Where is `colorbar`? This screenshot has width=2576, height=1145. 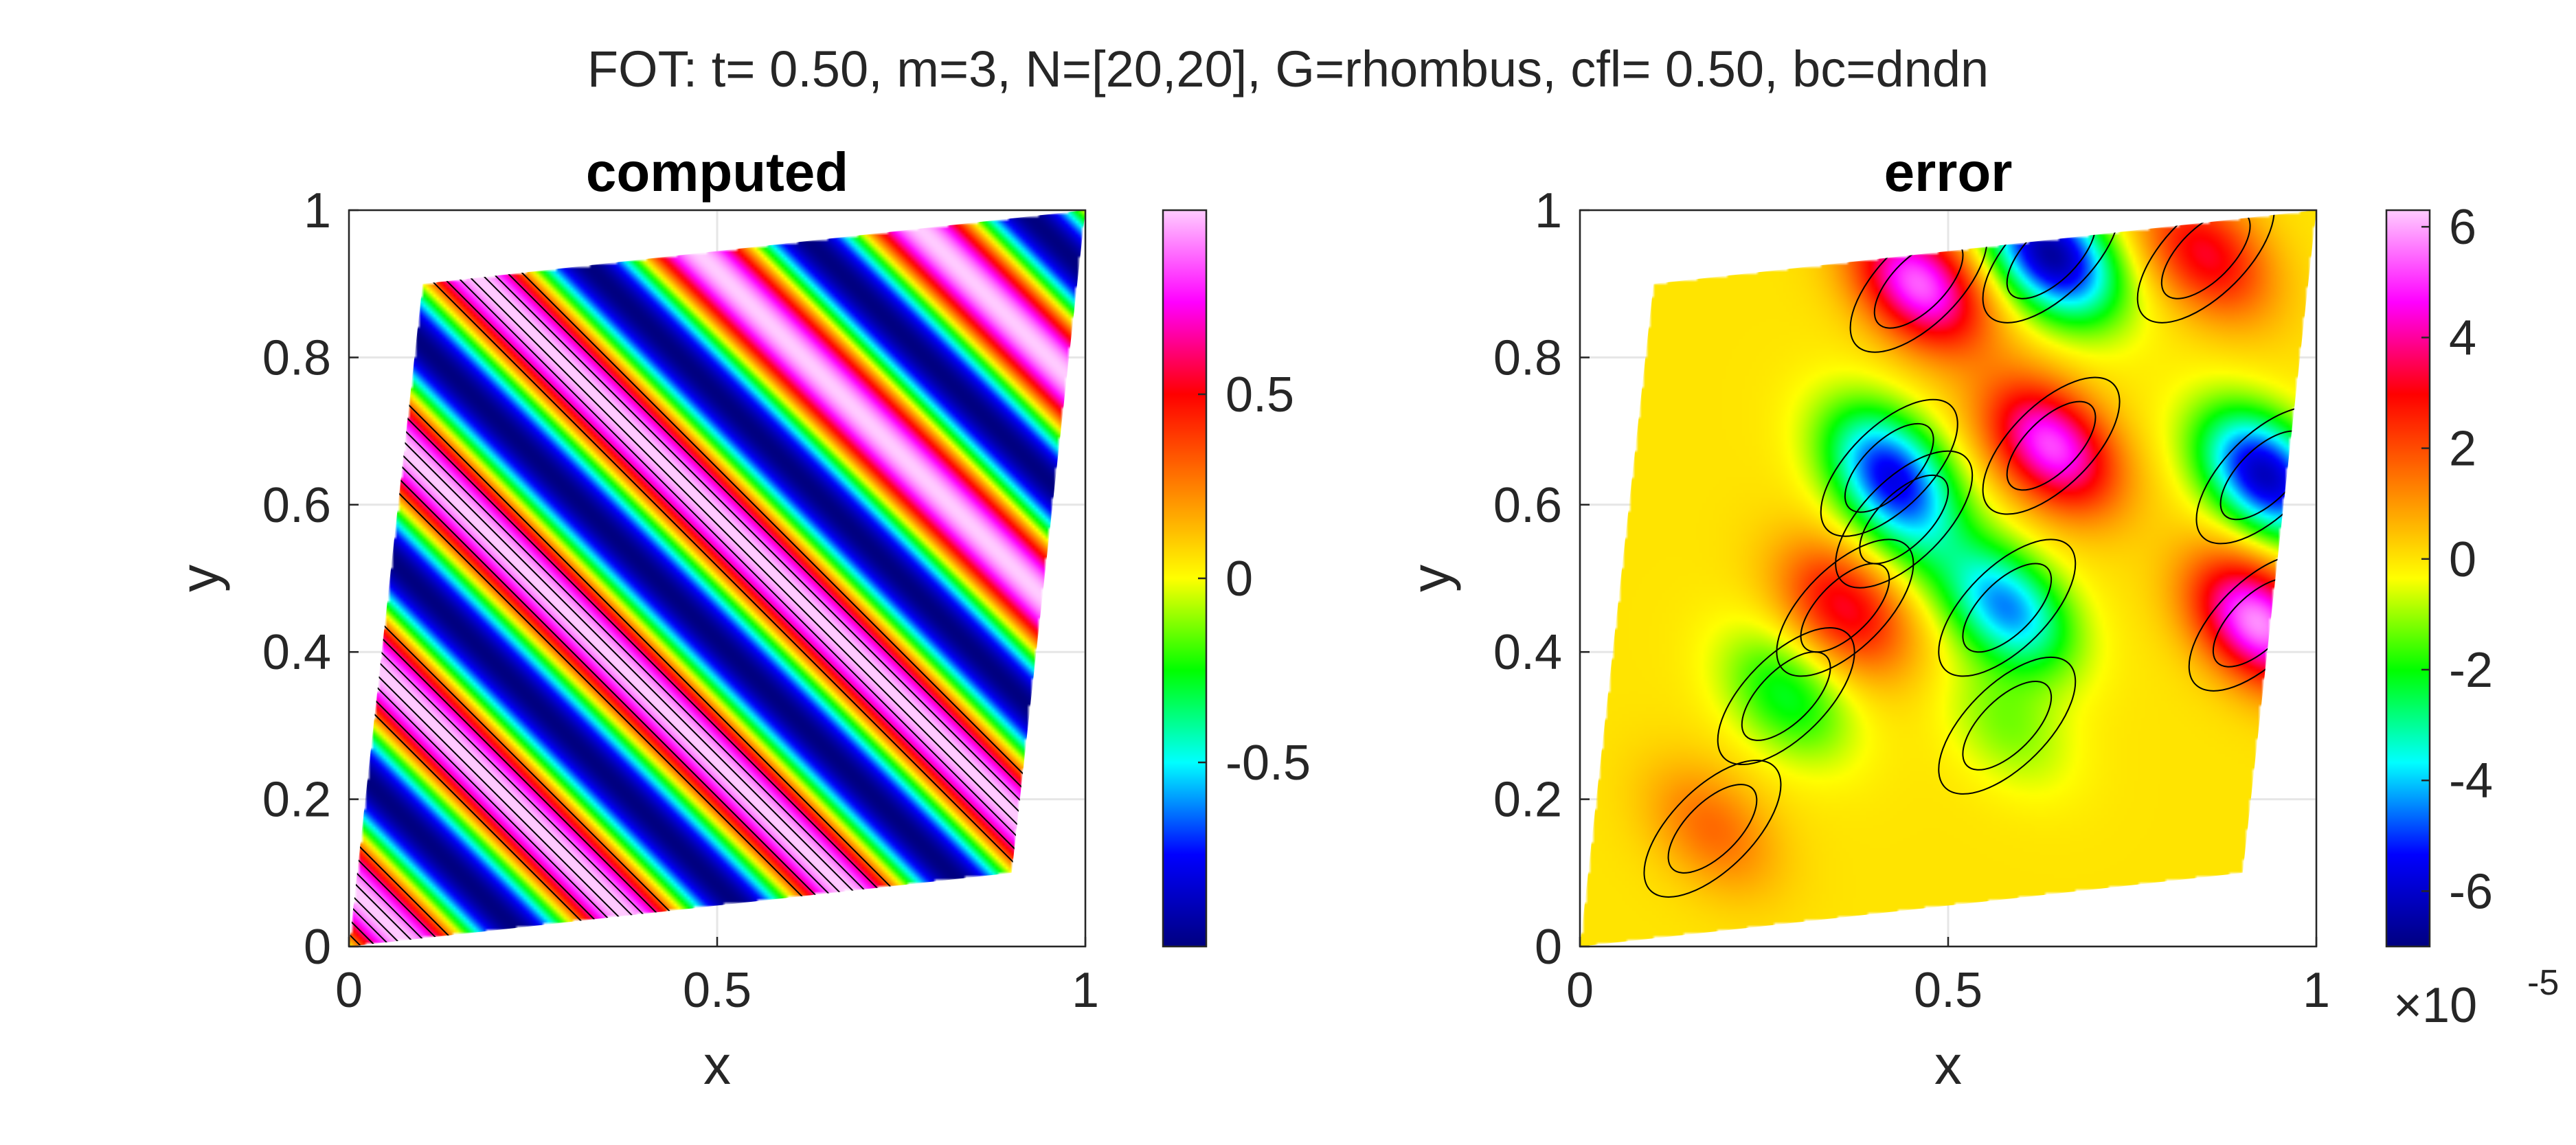 colorbar is located at coordinates (2408, 578).